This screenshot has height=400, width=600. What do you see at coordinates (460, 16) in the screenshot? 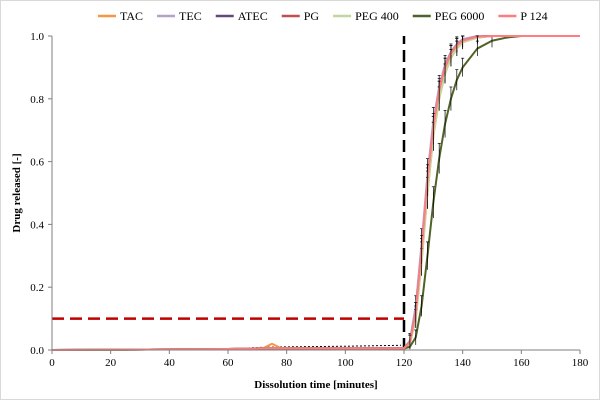
I see `legend-label: PEG 6000` at bounding box center [460, 16].